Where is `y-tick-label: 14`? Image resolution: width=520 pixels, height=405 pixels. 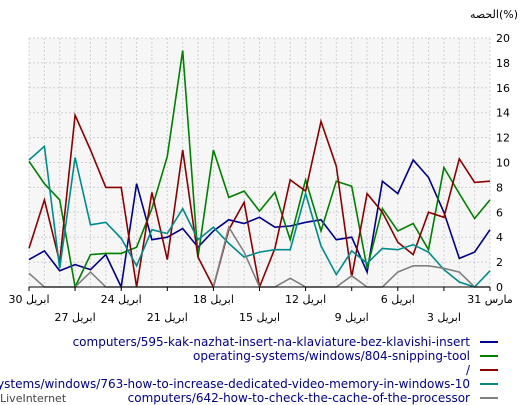 y-tick-label: 14 is located at coordinates (503, 113).